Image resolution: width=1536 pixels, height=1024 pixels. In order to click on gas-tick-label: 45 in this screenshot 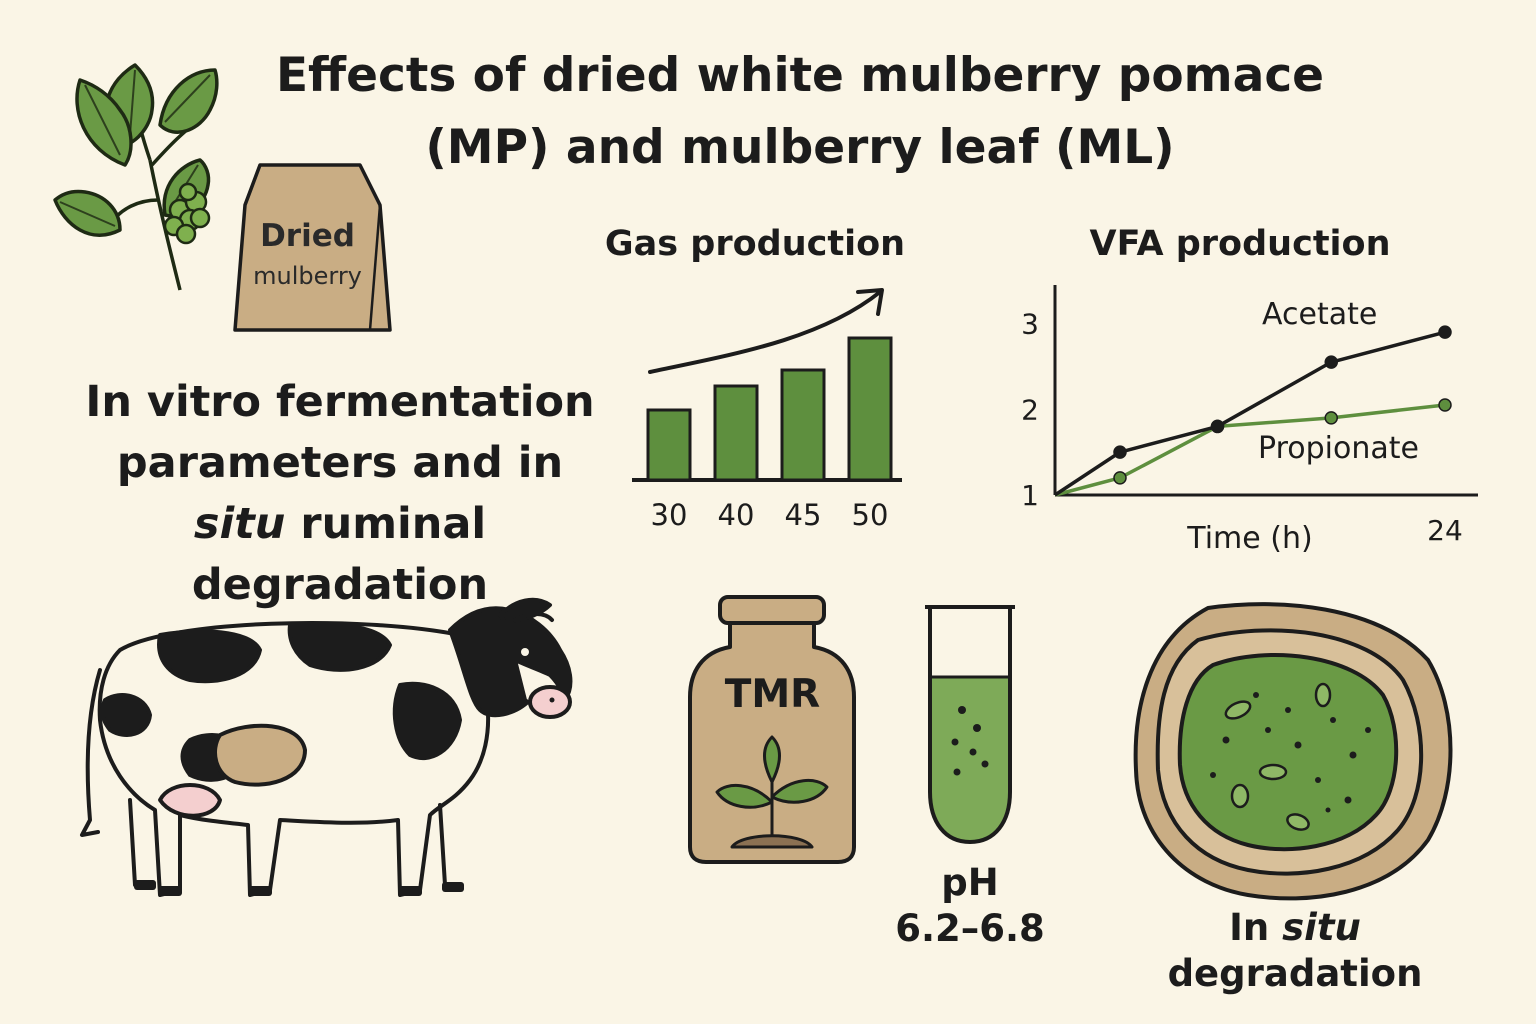, I will do `click(803, 515)`.